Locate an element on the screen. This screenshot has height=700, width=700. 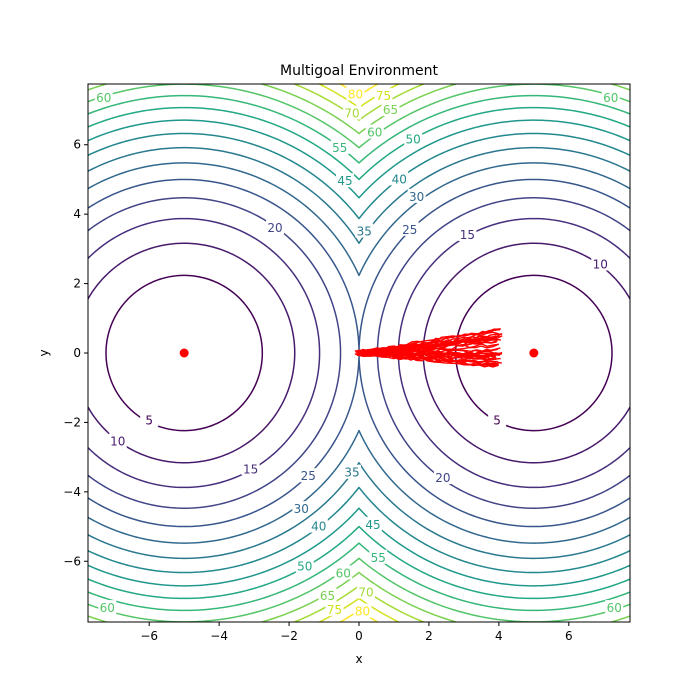
x-axis-ticks: −6 −4 −2 0 2 4 6 is located at coordinates (356, 632).